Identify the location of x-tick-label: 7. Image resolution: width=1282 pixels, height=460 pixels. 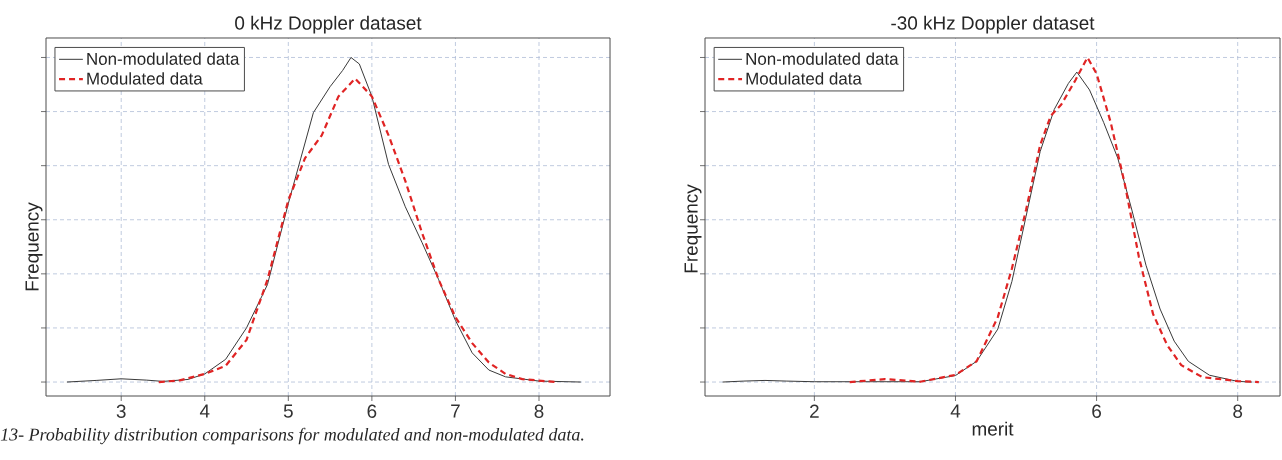
(455, 411).